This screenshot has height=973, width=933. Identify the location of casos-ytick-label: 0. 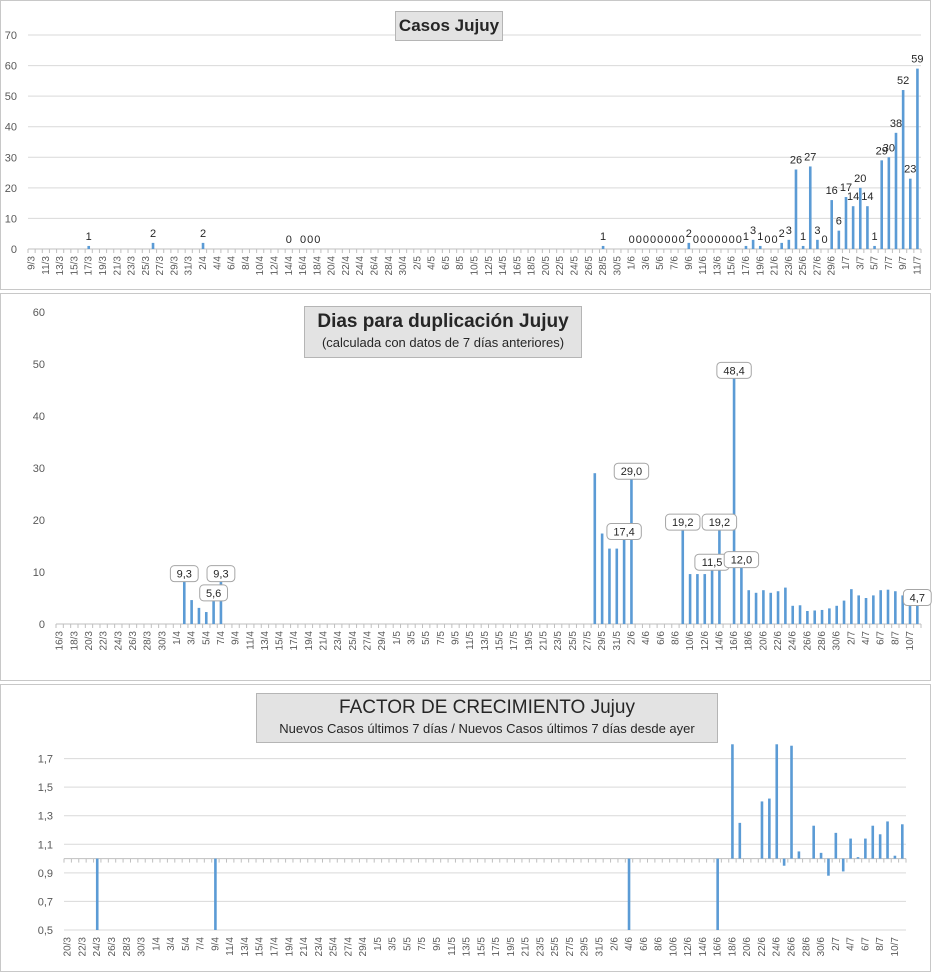
(14, 250).